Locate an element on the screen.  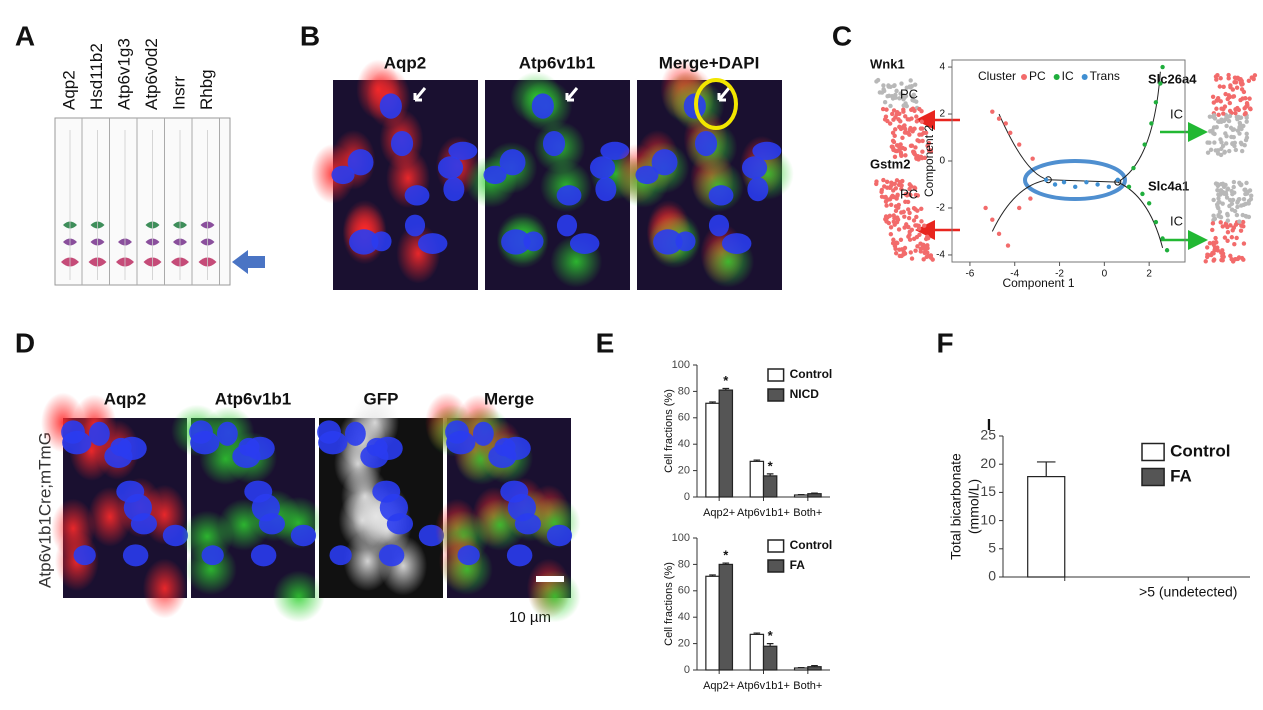
panel-label: B is located at coordinates (310, 35).